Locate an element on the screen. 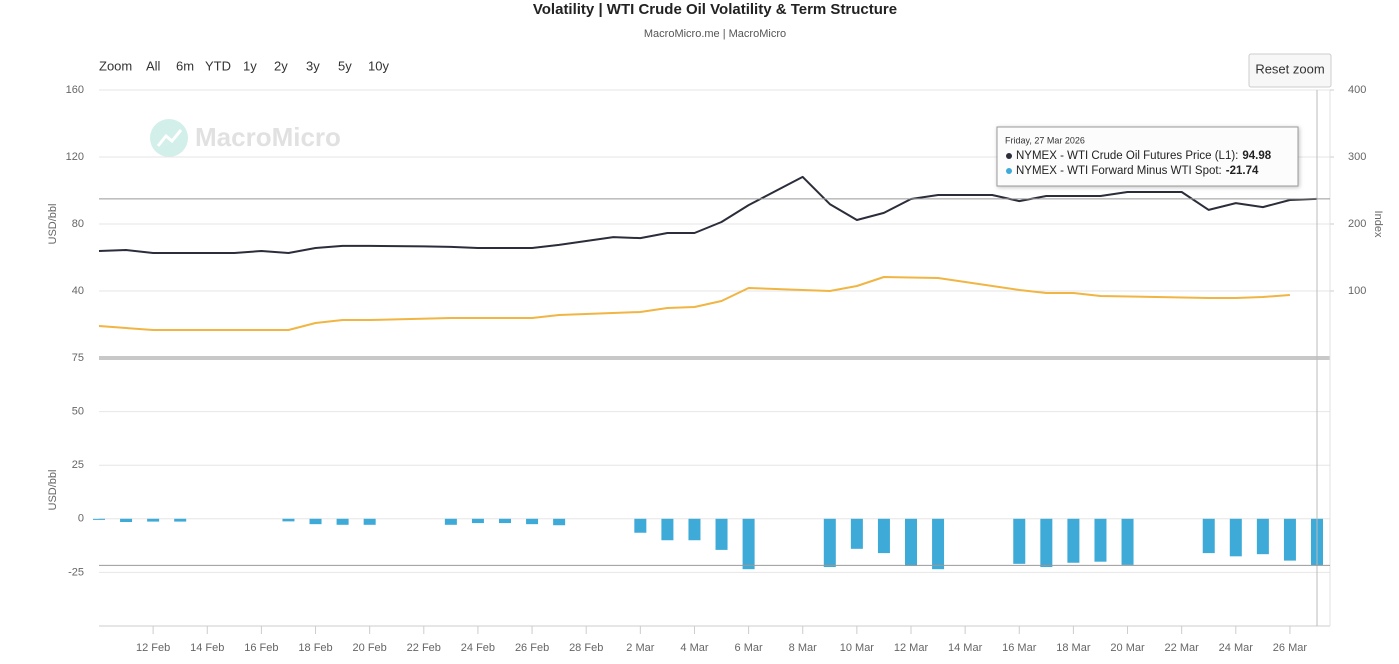  x-tick-label: 16 Mar is located at coordinates (1019, 648).